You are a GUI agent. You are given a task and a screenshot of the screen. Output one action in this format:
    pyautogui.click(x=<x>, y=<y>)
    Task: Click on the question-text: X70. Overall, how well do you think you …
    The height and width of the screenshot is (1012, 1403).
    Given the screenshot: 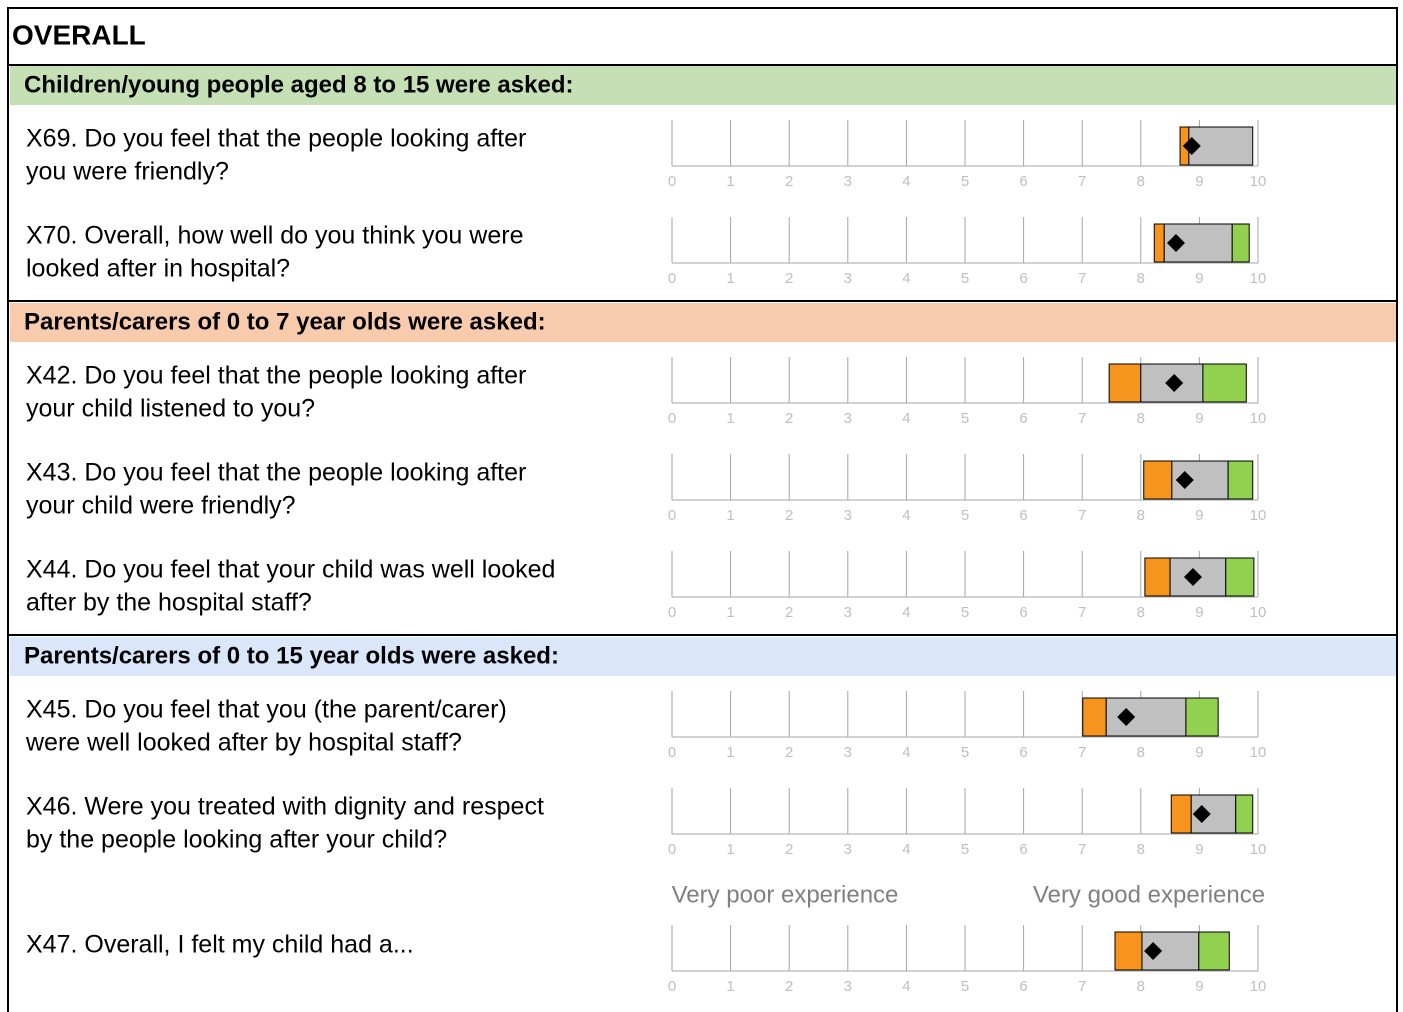 What is the action you would take?
    pyautogui.click(x=274, y=236)
    